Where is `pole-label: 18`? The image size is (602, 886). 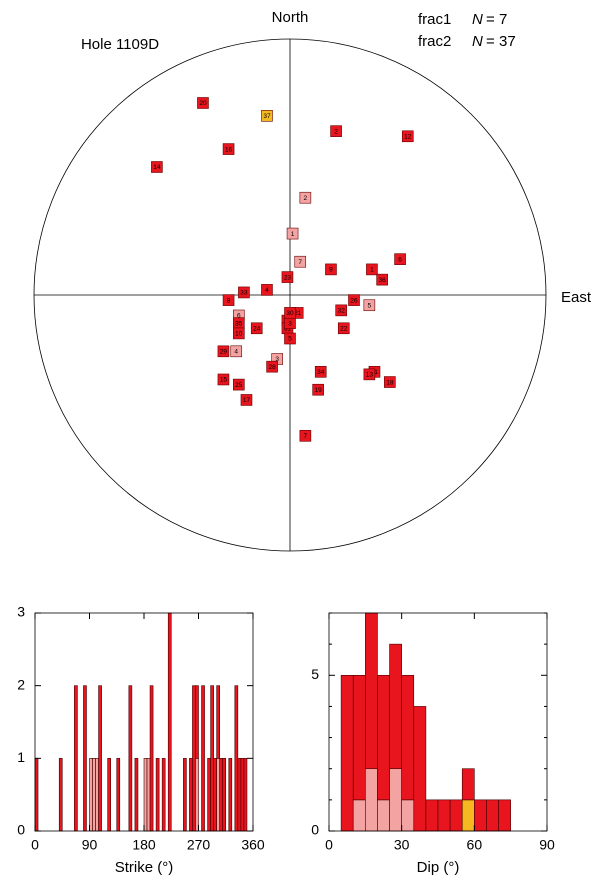 pole-label: 18 is located at coordinates (390, 382).